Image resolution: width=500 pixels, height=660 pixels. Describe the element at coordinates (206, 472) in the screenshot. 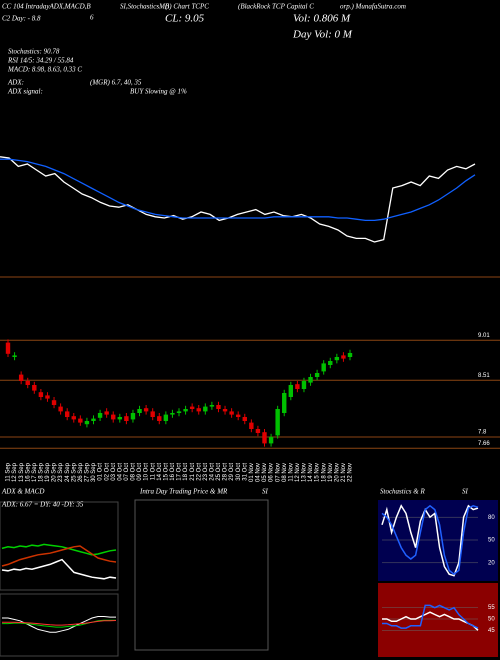

I see `x-tick-label: 23 Oct` at that location.